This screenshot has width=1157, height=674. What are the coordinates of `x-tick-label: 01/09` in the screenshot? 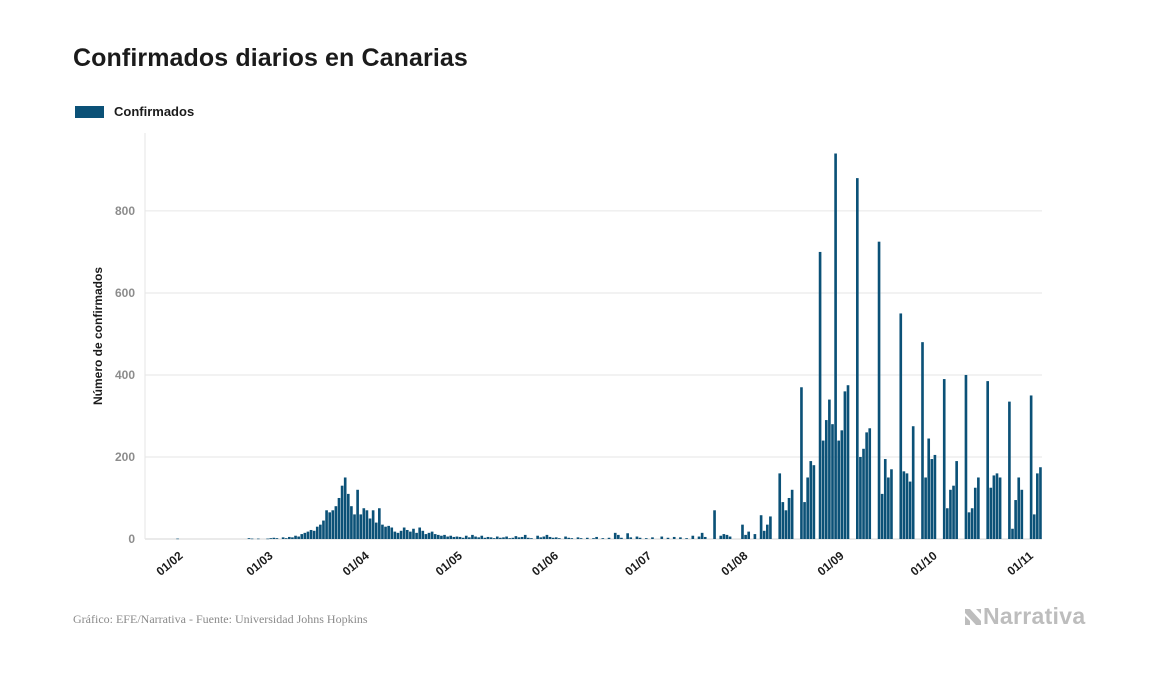 It's located at (831, 563).